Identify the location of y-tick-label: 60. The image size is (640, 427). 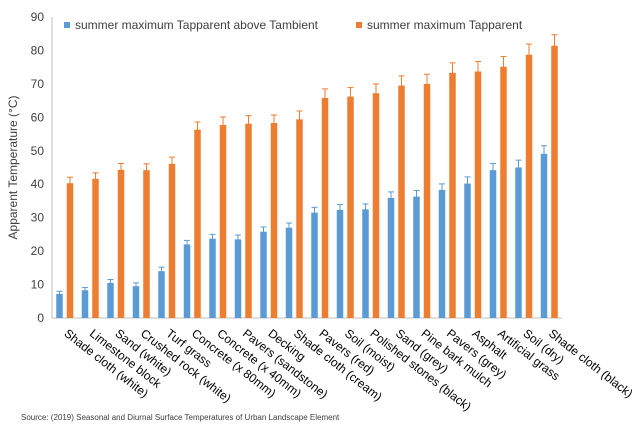
(38, 117).